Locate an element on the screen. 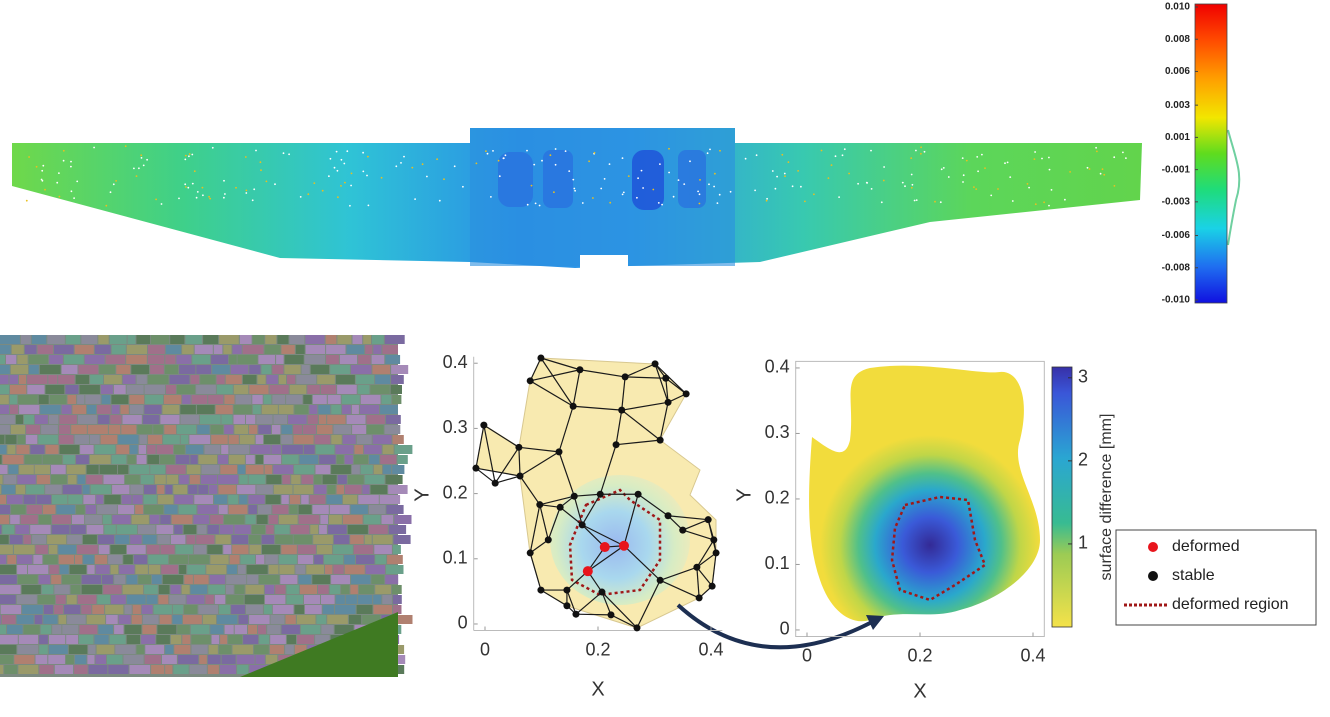  x-tick-label: 0 is located at coordinates (807, 655).